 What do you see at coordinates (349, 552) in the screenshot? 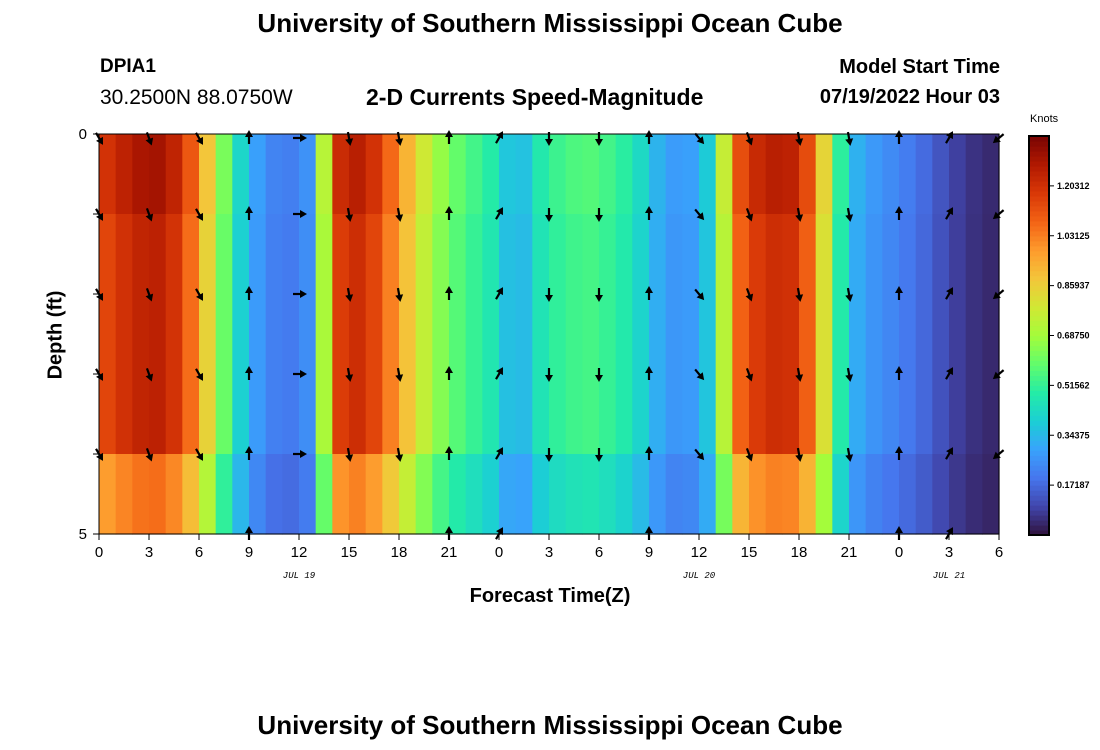
I see `x-tick-label: 15` at bounding box center [349, 552].